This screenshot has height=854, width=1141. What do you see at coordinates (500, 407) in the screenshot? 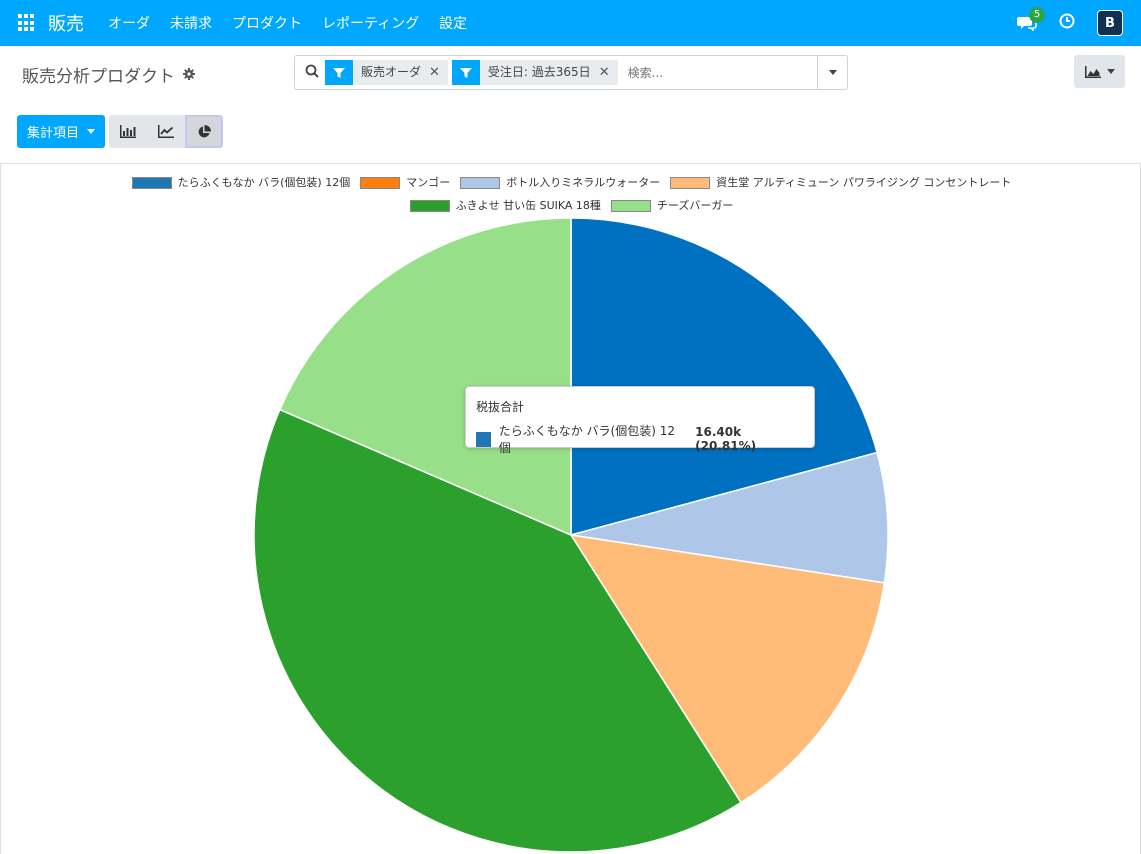
I see `tooltip-title: 税抜合計` at bounding box center [500, 407].